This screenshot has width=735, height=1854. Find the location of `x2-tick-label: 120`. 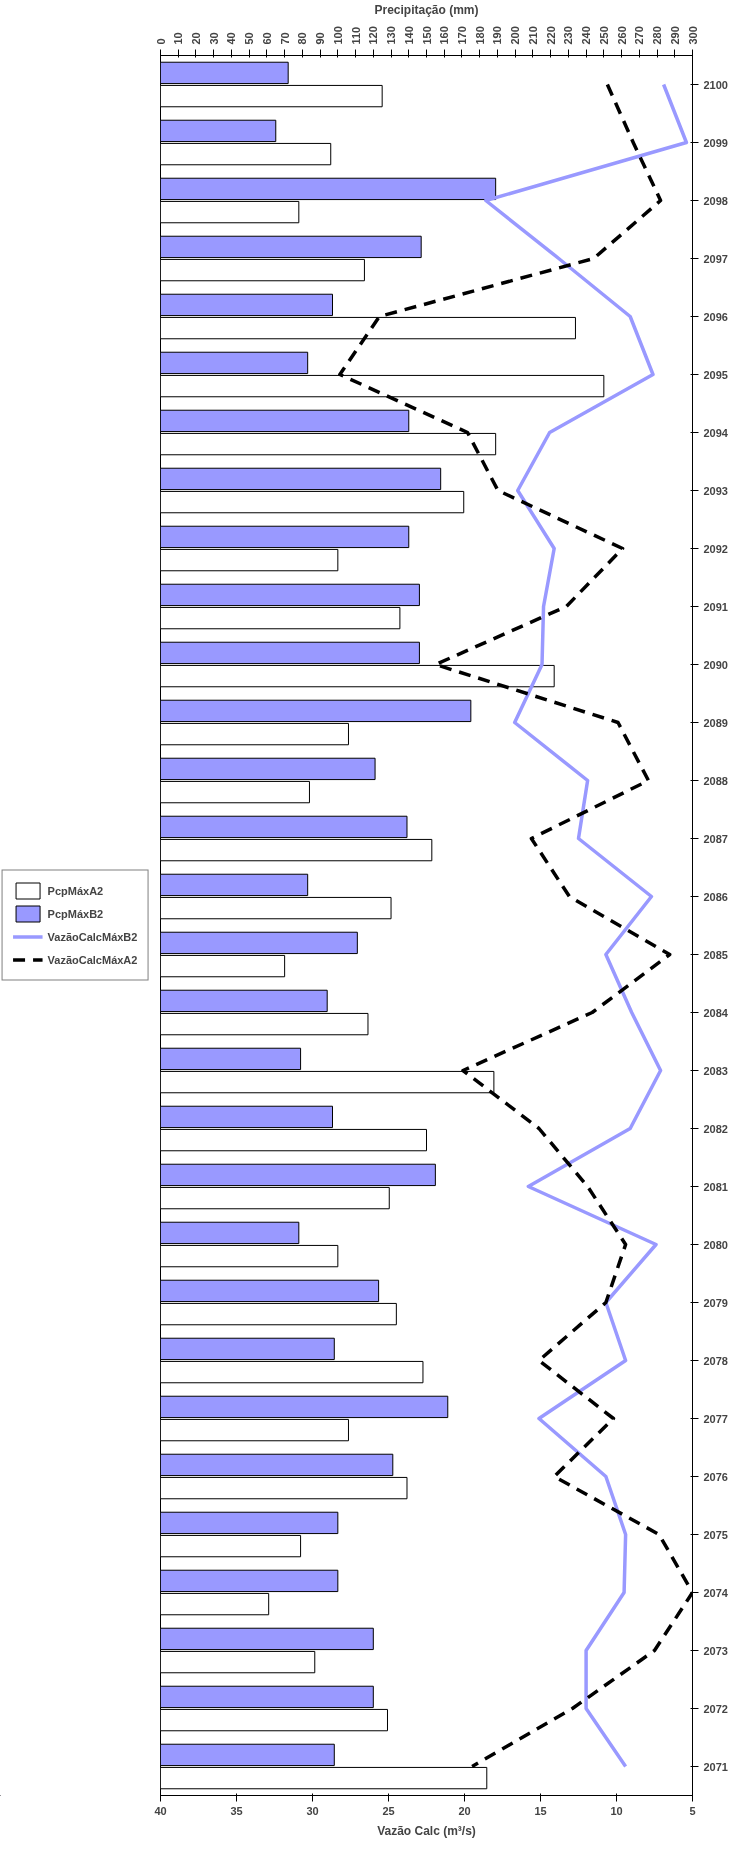

x2-tick-label: 120 is located at coordinates (373, 35).